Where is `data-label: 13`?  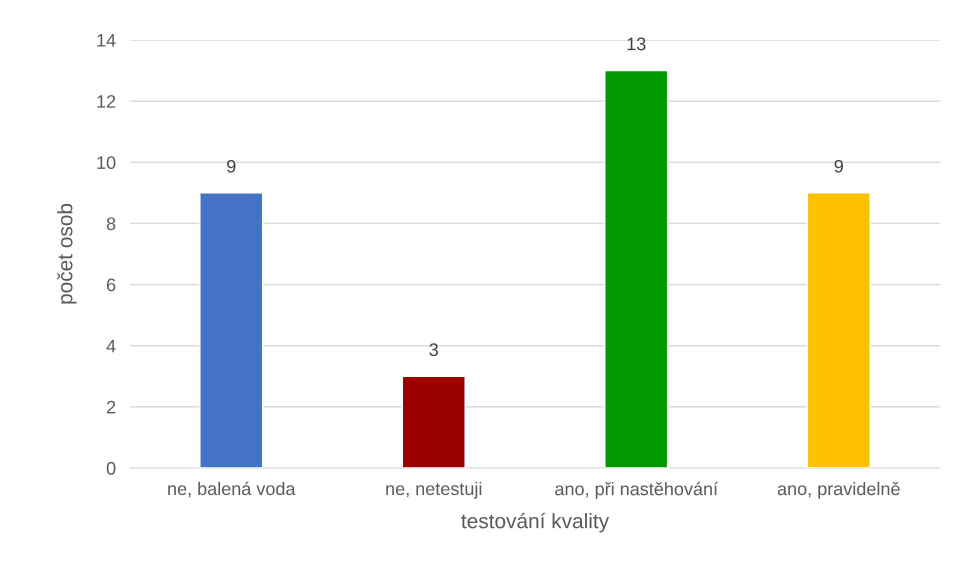
data-label: 13 is located at coordinates (637, 44).